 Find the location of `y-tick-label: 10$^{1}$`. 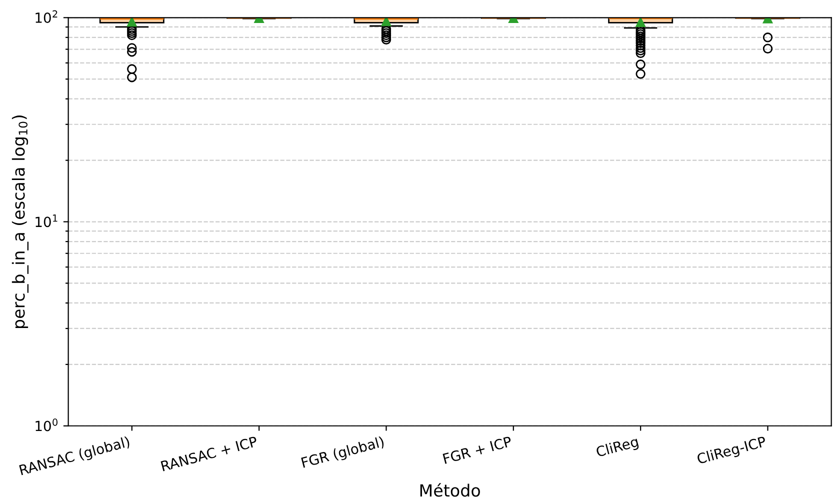

y-tick-label: 10$^{1}$ is located at coordinates (47, 221).